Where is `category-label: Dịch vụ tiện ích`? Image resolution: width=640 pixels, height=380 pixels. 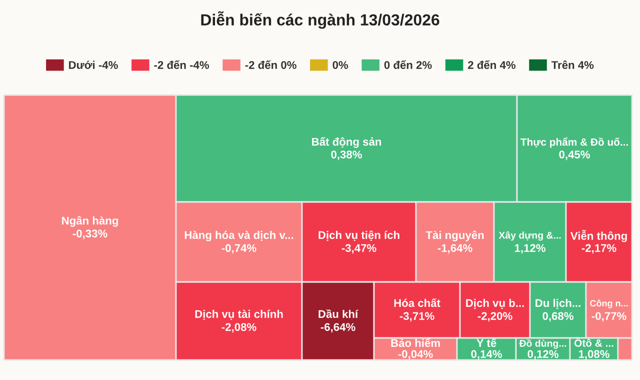 category-label: Dịch vụ tiện ích is located at coordinates (359, 235).